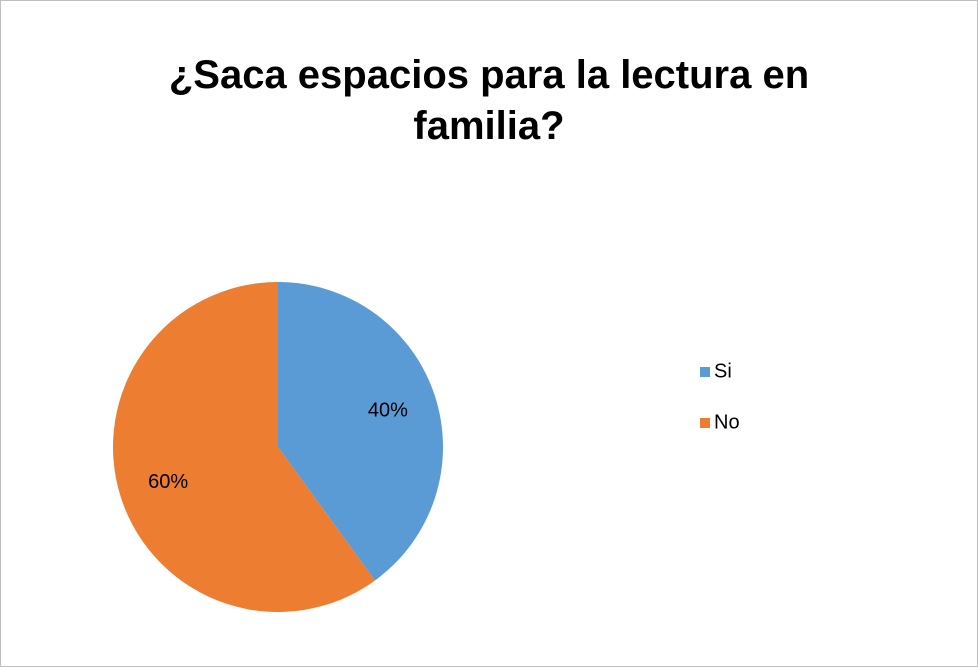  I want to click on legend-label: Si, so click(723, 371).